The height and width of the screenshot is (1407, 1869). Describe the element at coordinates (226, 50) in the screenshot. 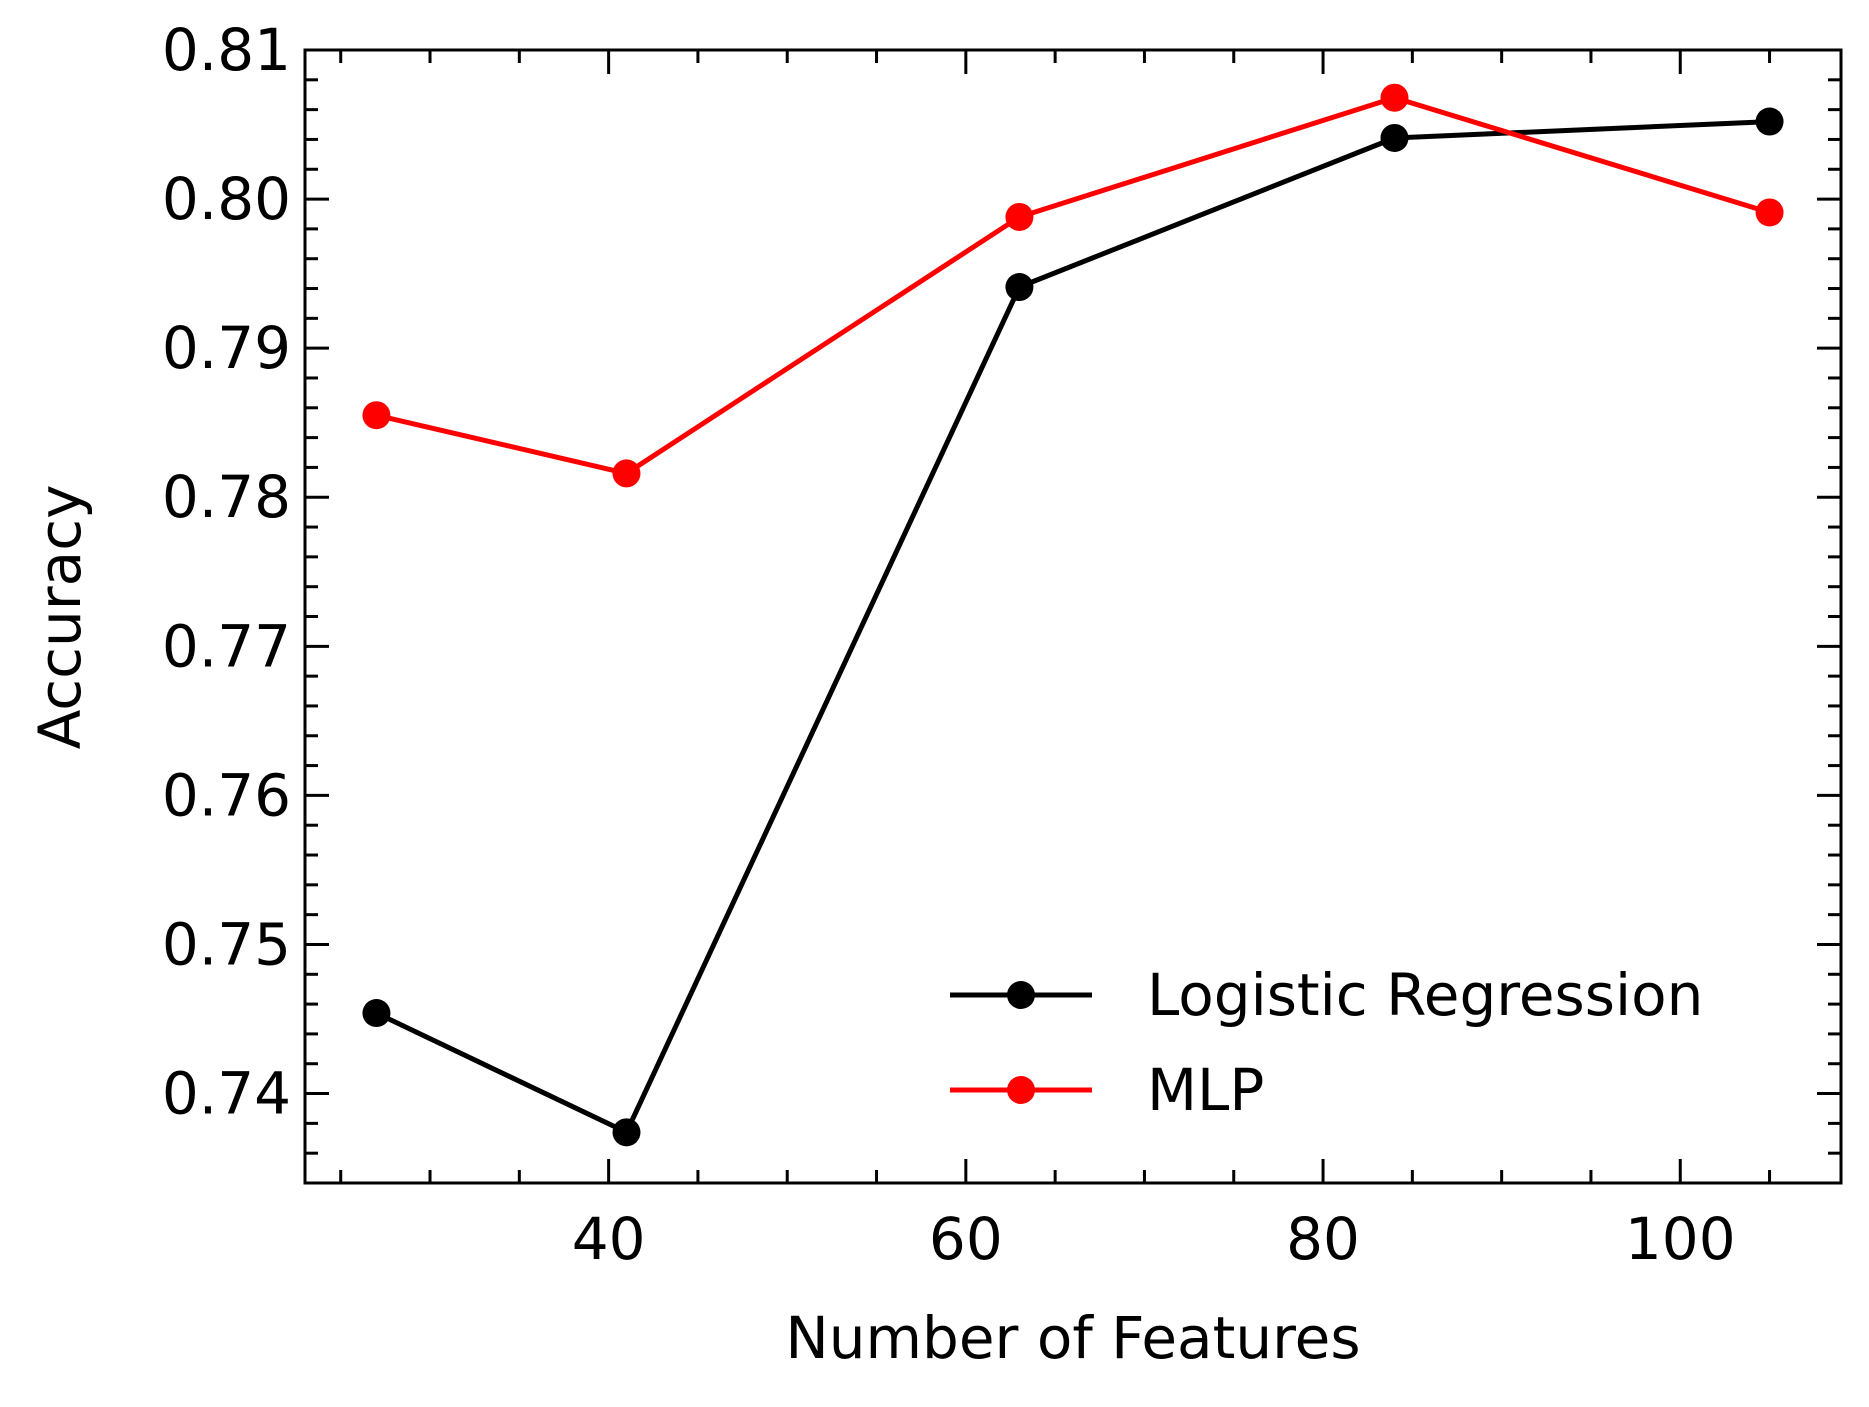

I see `y-tick-label: 0.81` at that location.